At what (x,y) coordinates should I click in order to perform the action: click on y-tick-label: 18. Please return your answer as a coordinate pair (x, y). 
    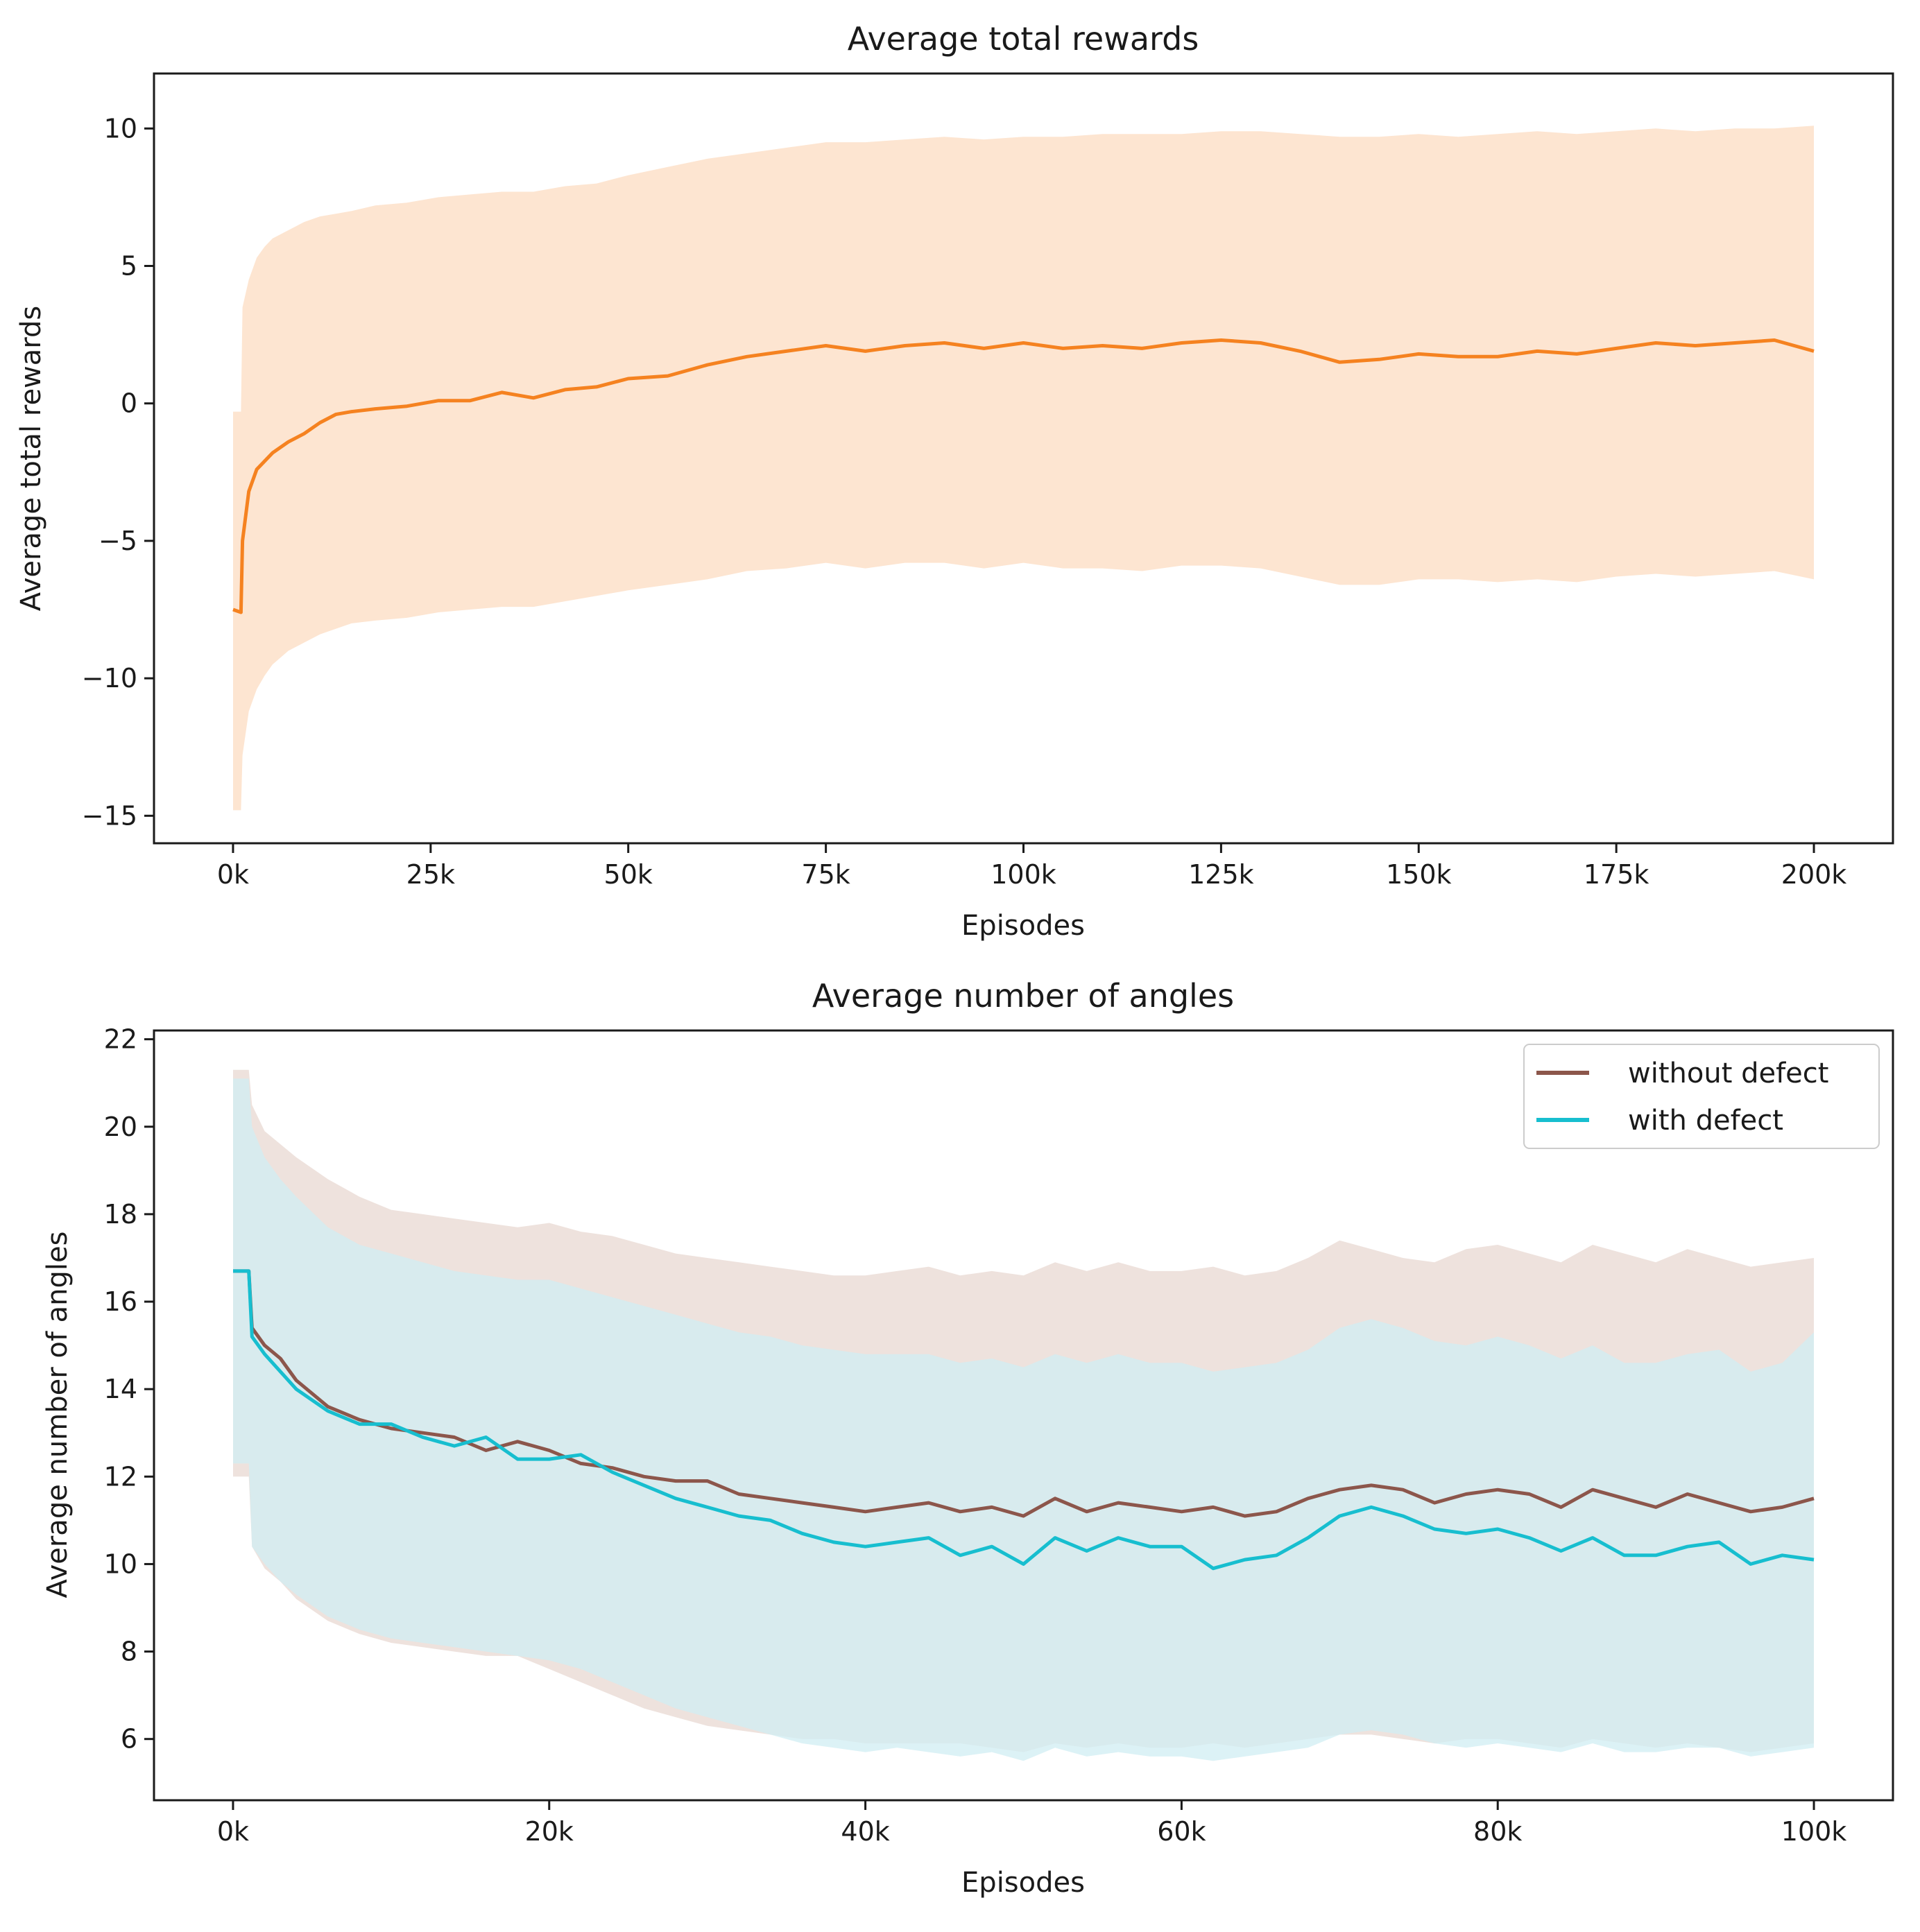
    Looking at the image, I should click on (120, 1214).